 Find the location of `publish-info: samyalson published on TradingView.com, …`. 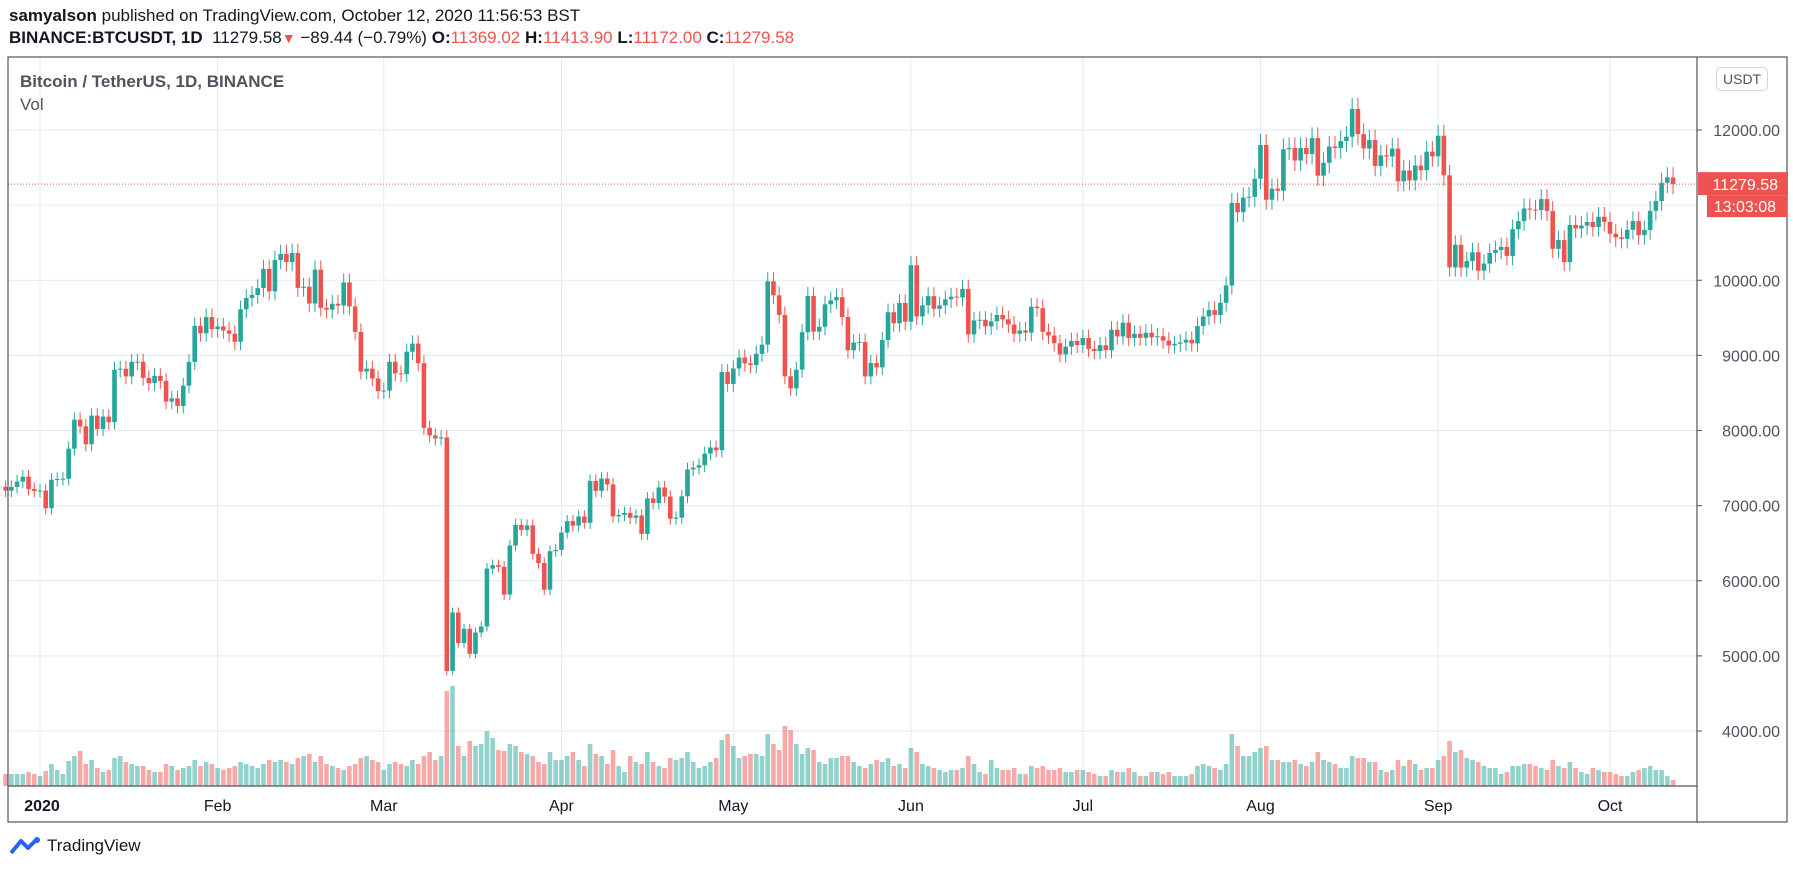

publish-info: samyalson published on TradingView.com, … is located at coordinates (294, 16).